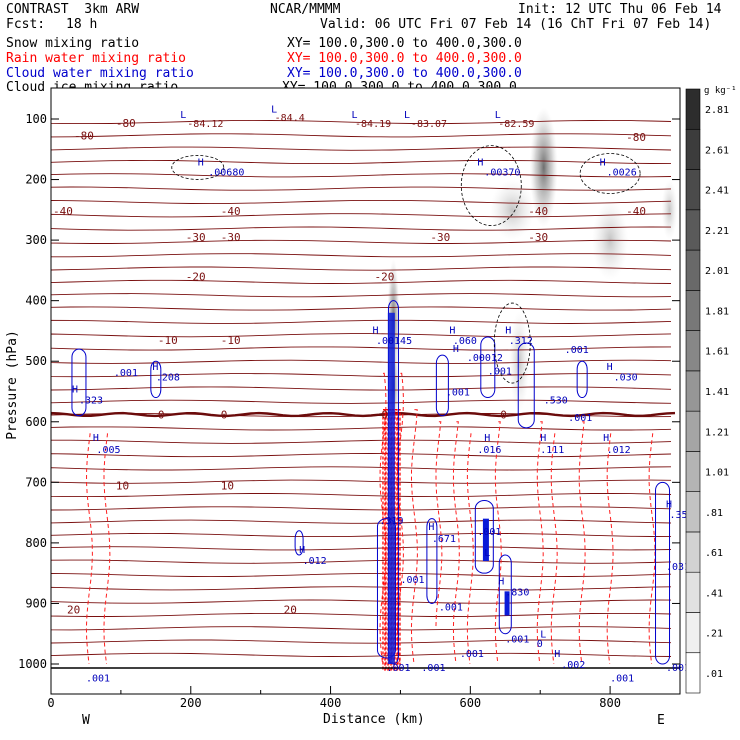  I want to click on snow-shading-blob, so click(519, 361).